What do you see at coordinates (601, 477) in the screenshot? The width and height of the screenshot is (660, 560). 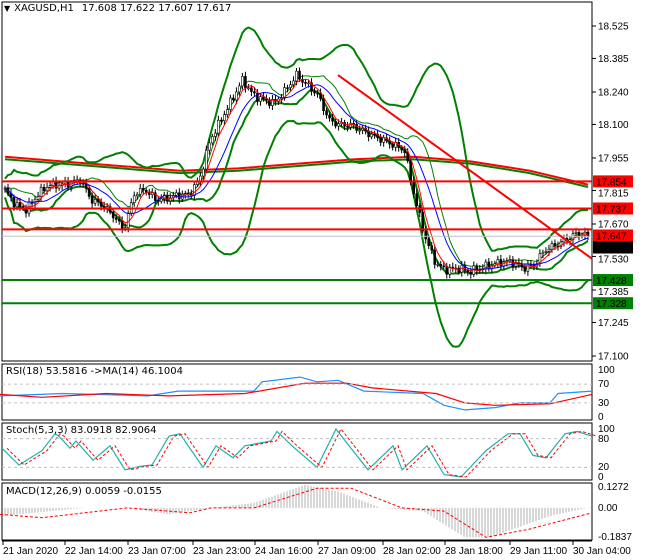 I see `stoch-tick-label: 0` at bounding box center [601, 477].